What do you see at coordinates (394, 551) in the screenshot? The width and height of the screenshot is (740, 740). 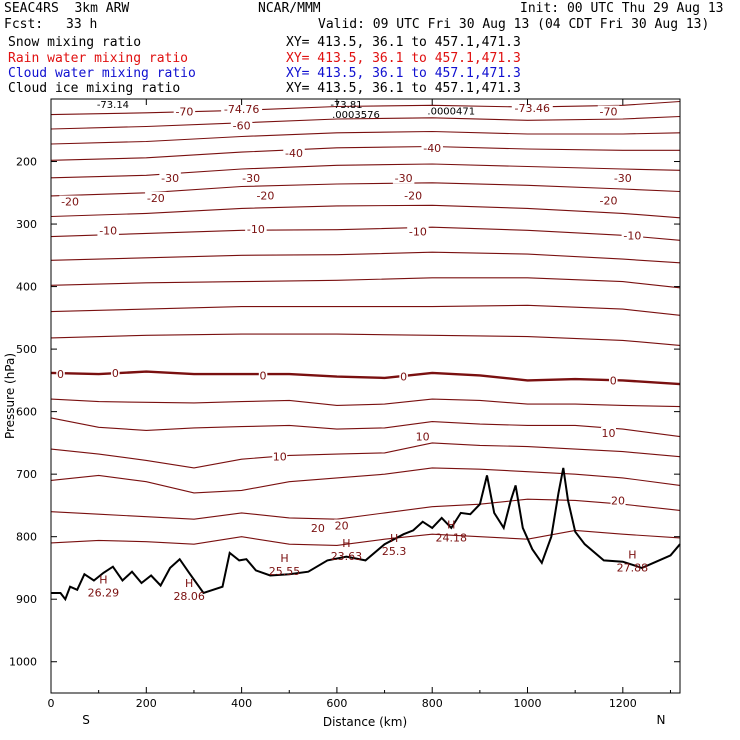 I see `high-value-label: 25.3` at bounding box center [394, 551].